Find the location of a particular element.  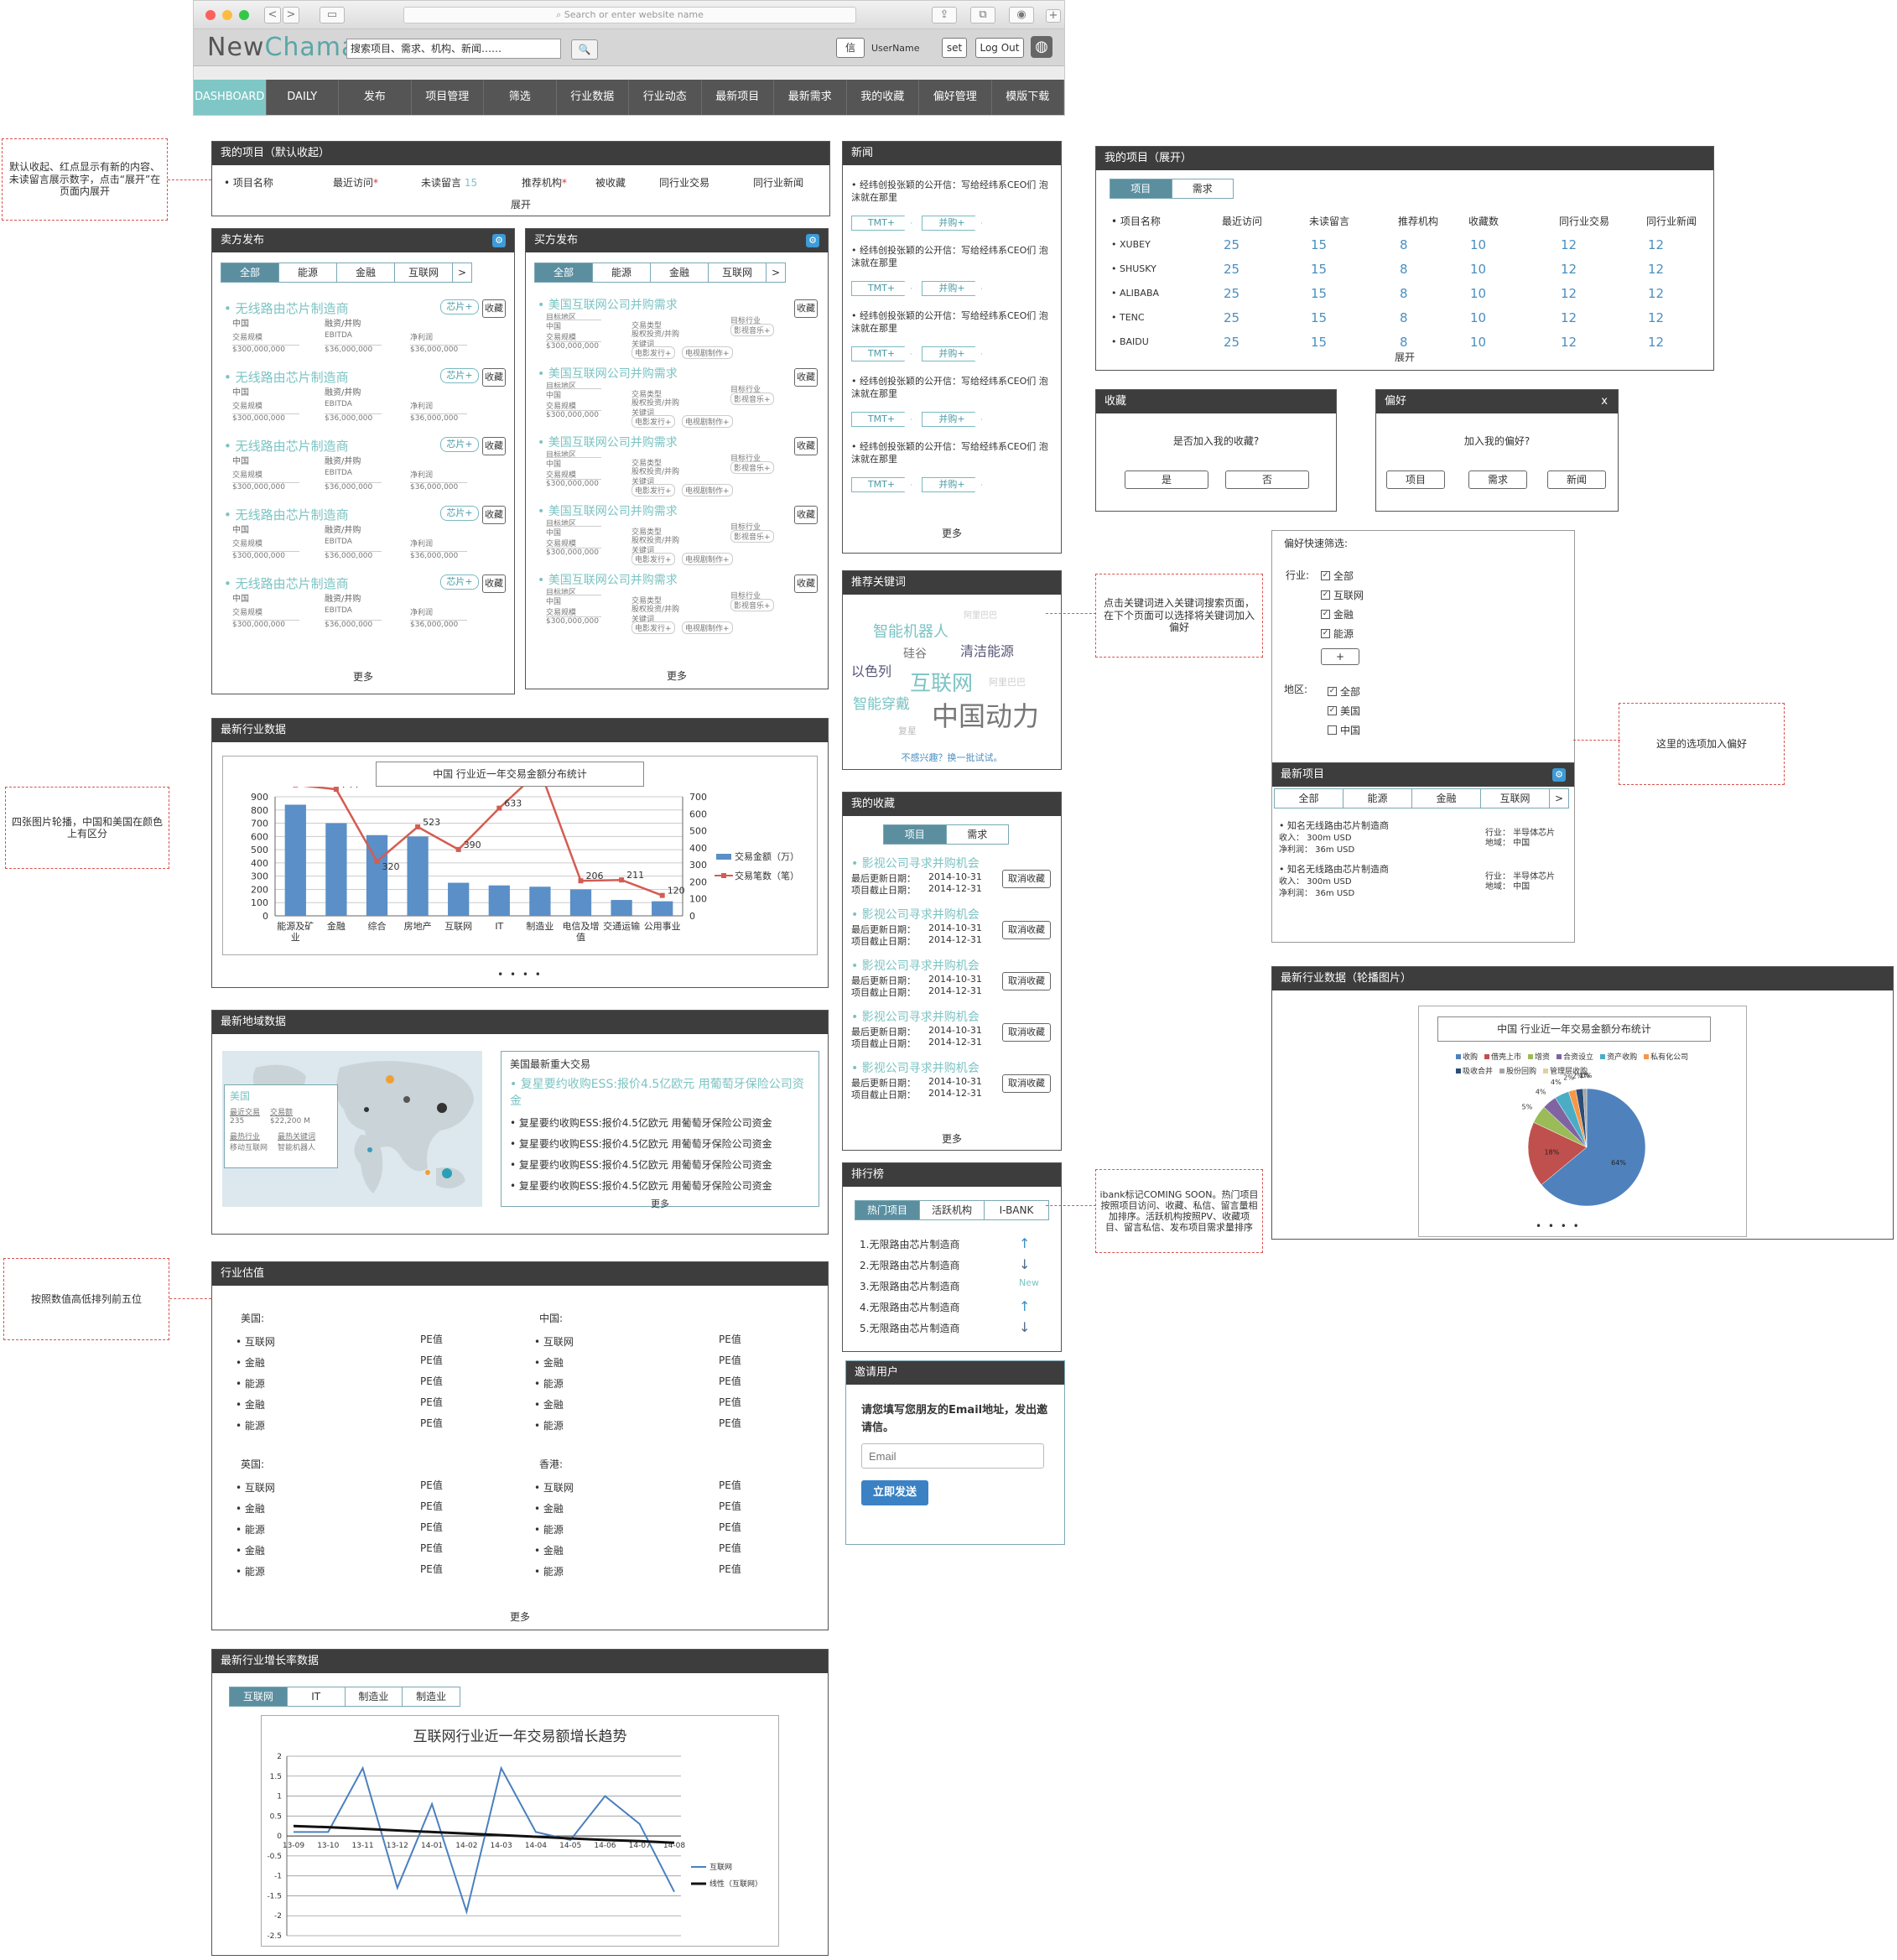

ranking-item: 2.无限路由芯片制造商 is located at coordinates (910, 1265).